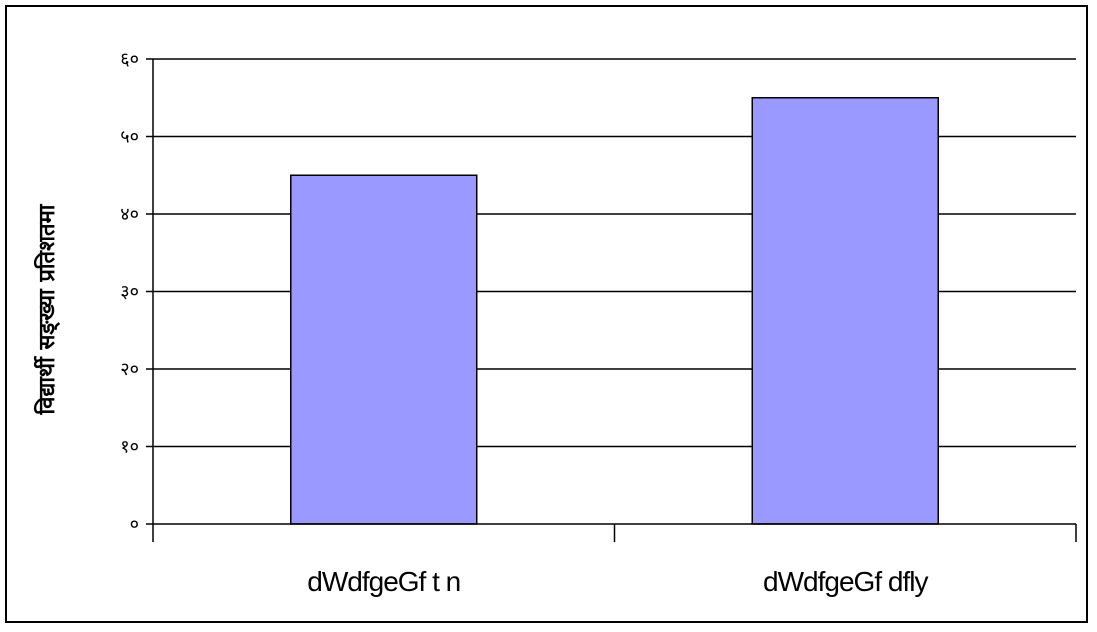 Image resolution: width=1097 pixels, height=632 pixels. What do you see at coordinates (383, 581) in the screenshot?
I see `x-category-label: dWdfgeGf t n` at bounding box center [383, 581].